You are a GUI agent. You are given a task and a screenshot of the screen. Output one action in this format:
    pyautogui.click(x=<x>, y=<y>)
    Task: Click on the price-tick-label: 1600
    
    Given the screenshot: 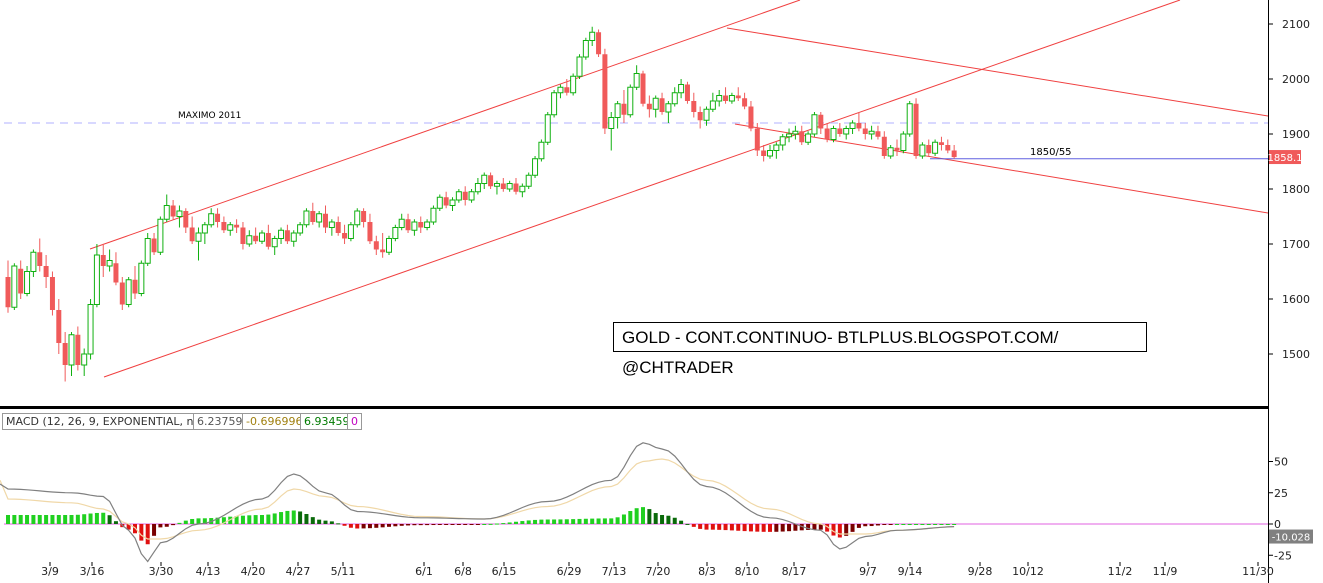 What is the action you would take?
    pyautogui.click(x=1296, y=299)
    